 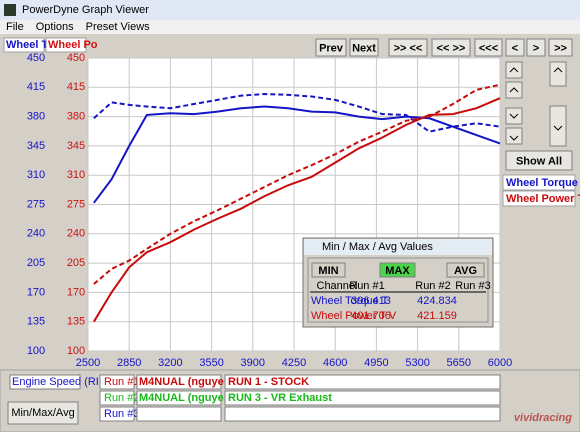 I want to click on x-tick-label: 2850, so click(x=129, y=363).